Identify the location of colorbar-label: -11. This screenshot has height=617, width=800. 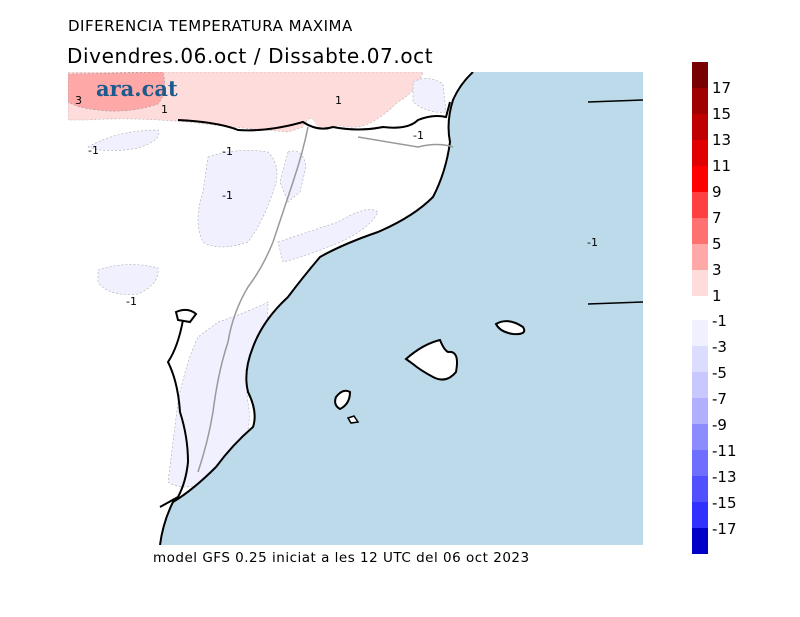
(724, 451).